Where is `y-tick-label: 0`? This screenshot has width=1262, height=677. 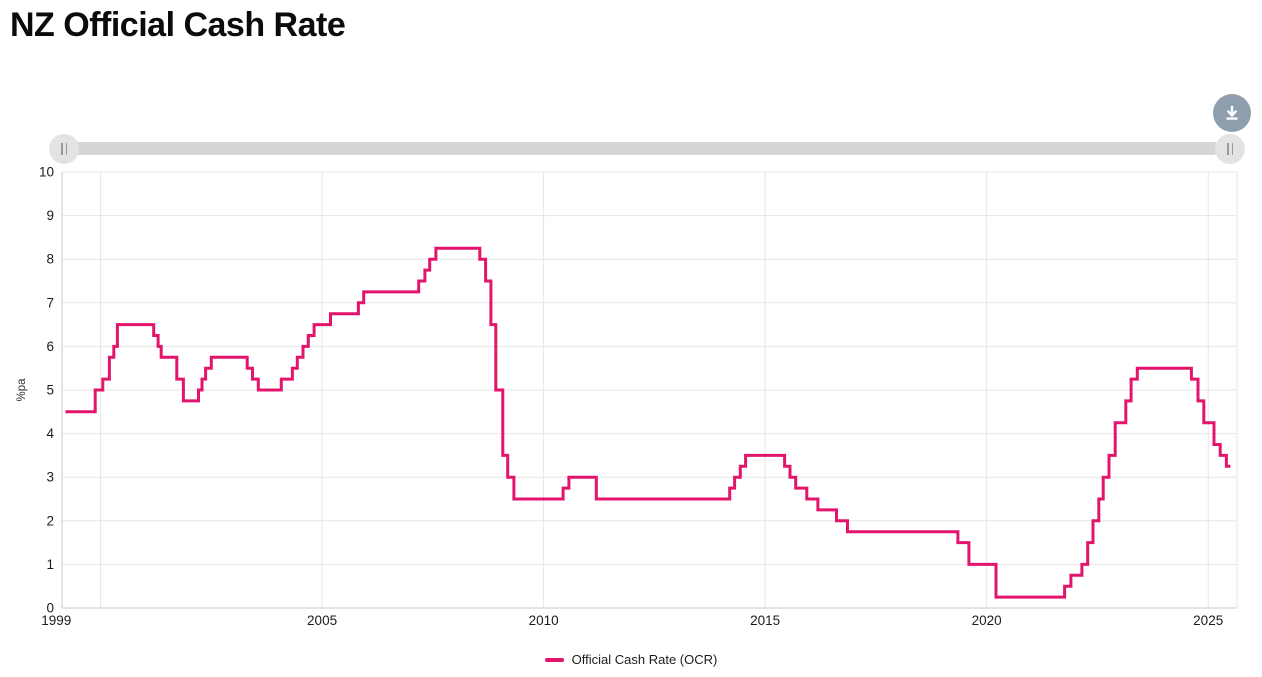 y-tick-label: 0 is located at coordinates (50, 608).